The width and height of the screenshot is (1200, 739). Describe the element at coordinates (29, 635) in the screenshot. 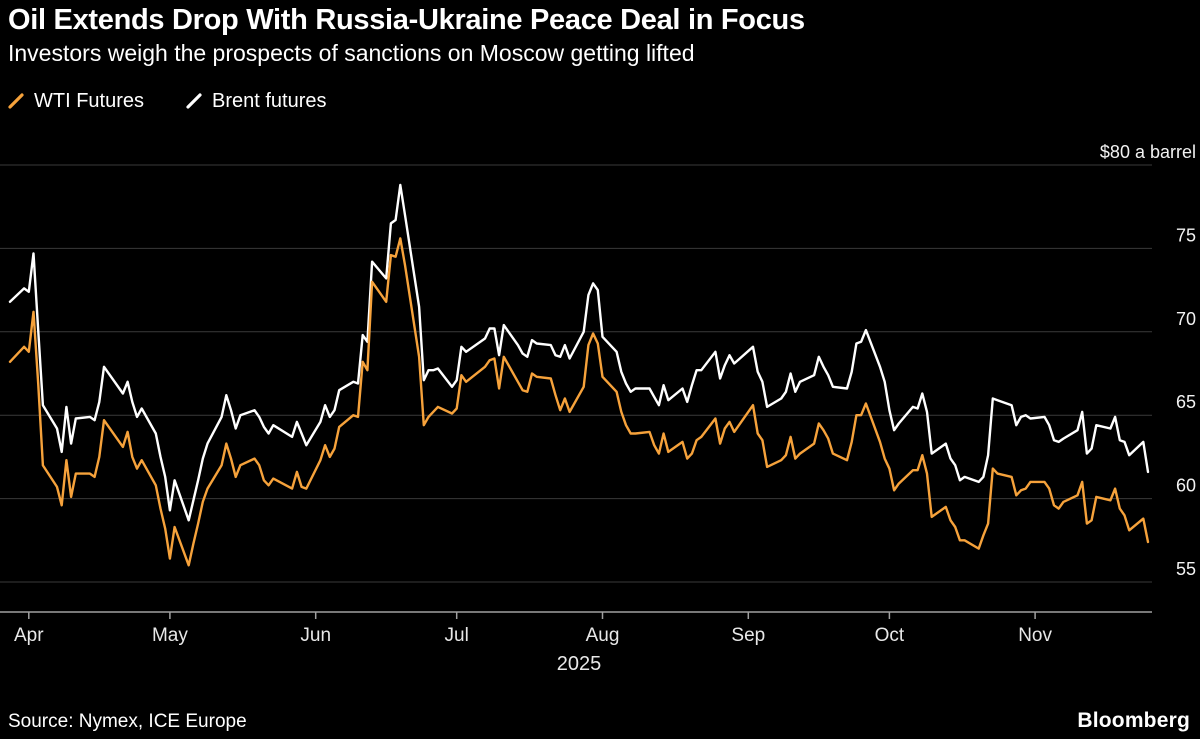

I see `x-axis-label-apr: Apr` at that location.